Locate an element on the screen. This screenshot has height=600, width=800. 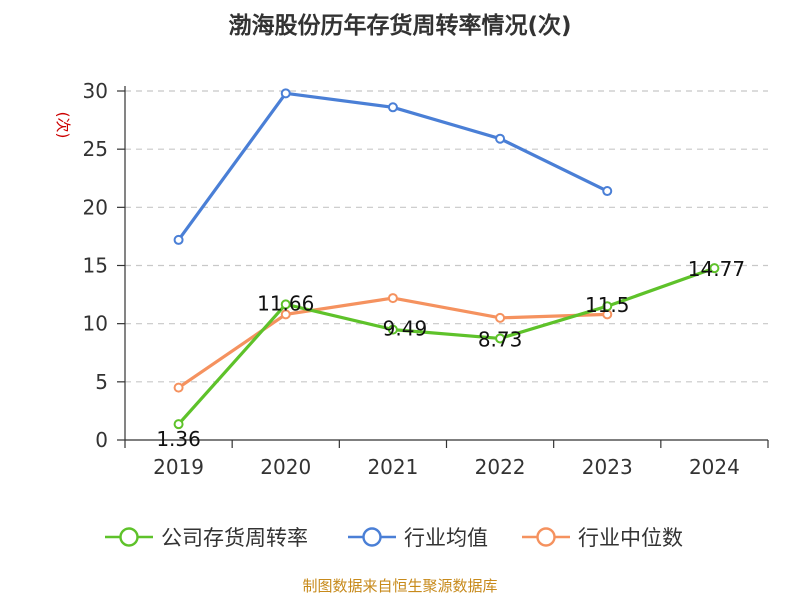
legend-item-1: 行业均值 is located at coordinates (418, 538).